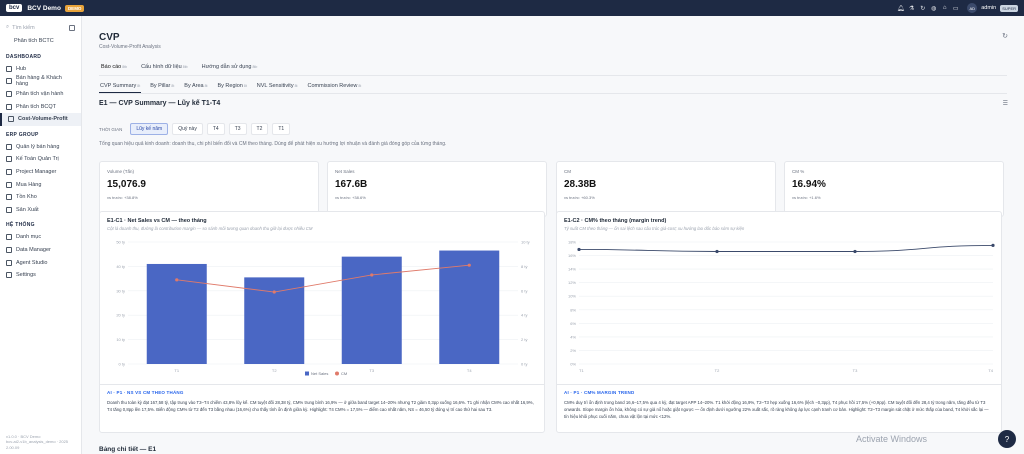  Describe the element at coordinates (9, 237) in the screenshot. I see `list-icon` at that location.